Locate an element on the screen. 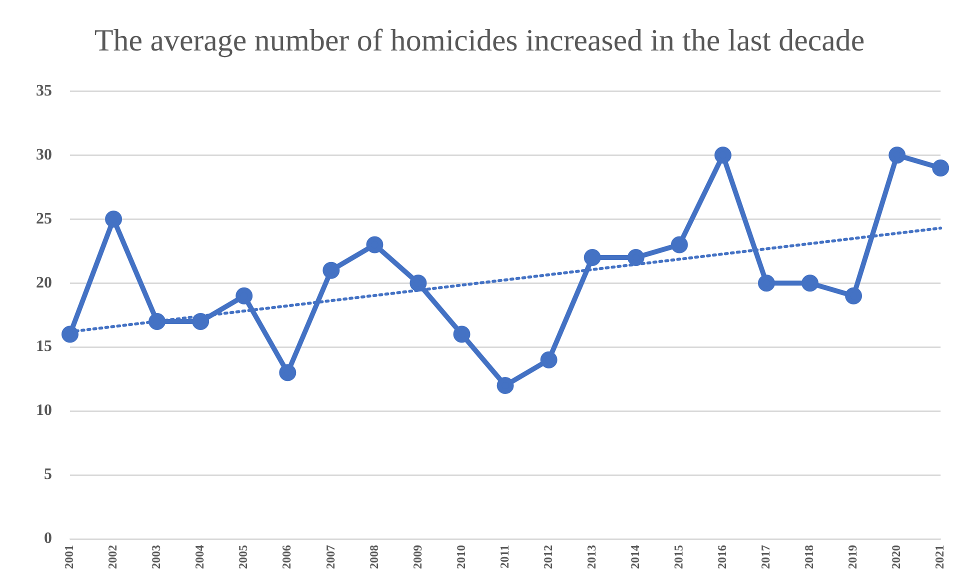 This screenshot has height=588, width=969. x-tick-label: 2016 is located at coordinates (722, 557).